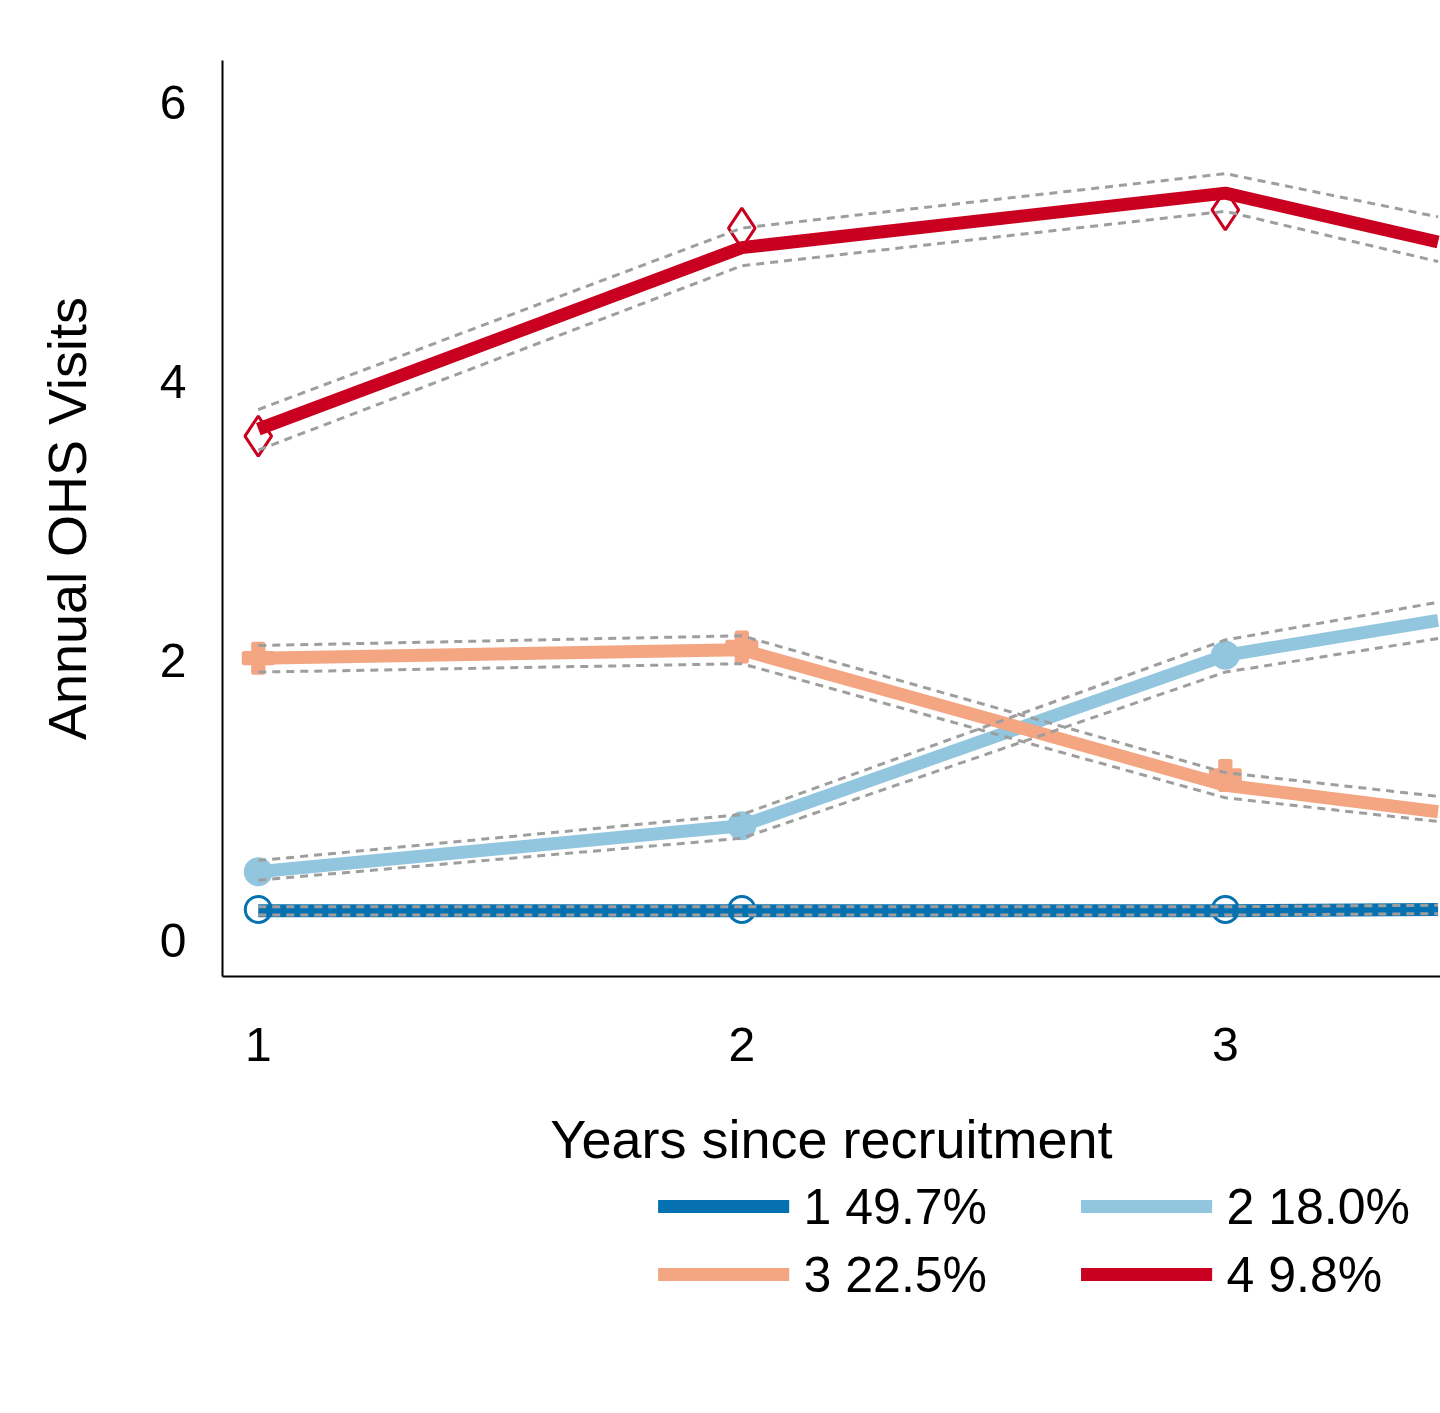  I want to click on y-tick-label: 4, so click(173, 382).